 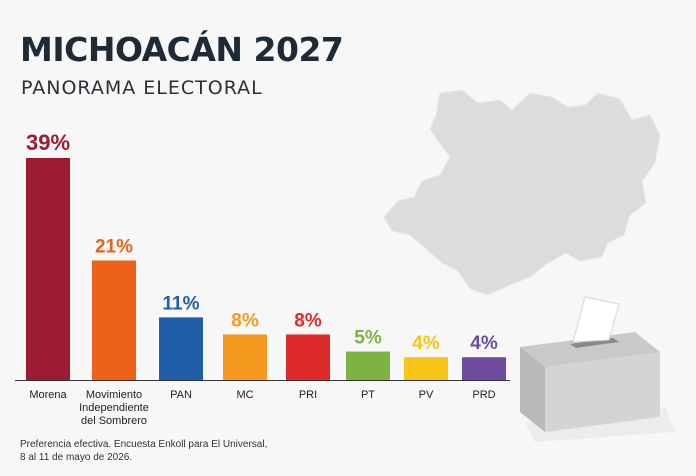 What do you see at coordinates (48, 395) in the screenshot?
I see `category-label: Morena` at bounding box center [48, 395].